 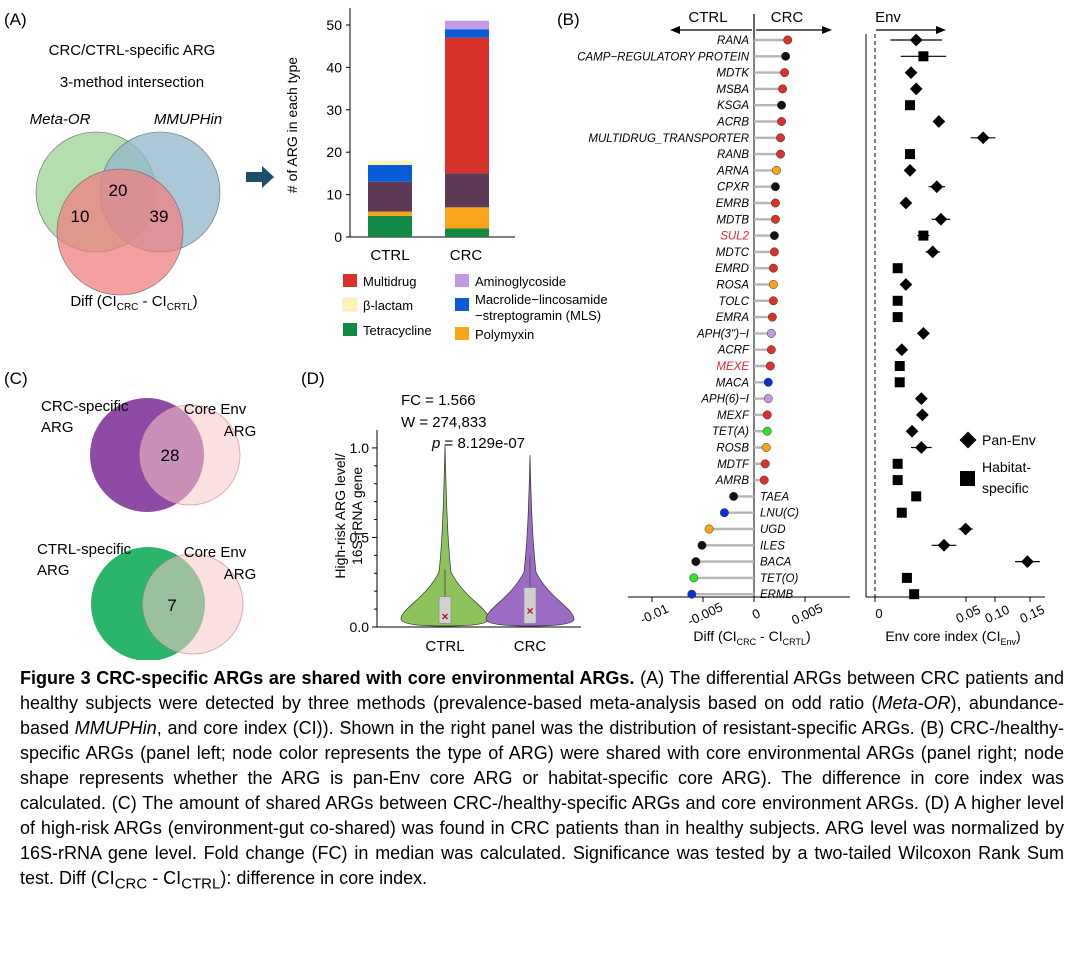 I want to click on b-gene-label: MDTF, so click(x=733, y=465).